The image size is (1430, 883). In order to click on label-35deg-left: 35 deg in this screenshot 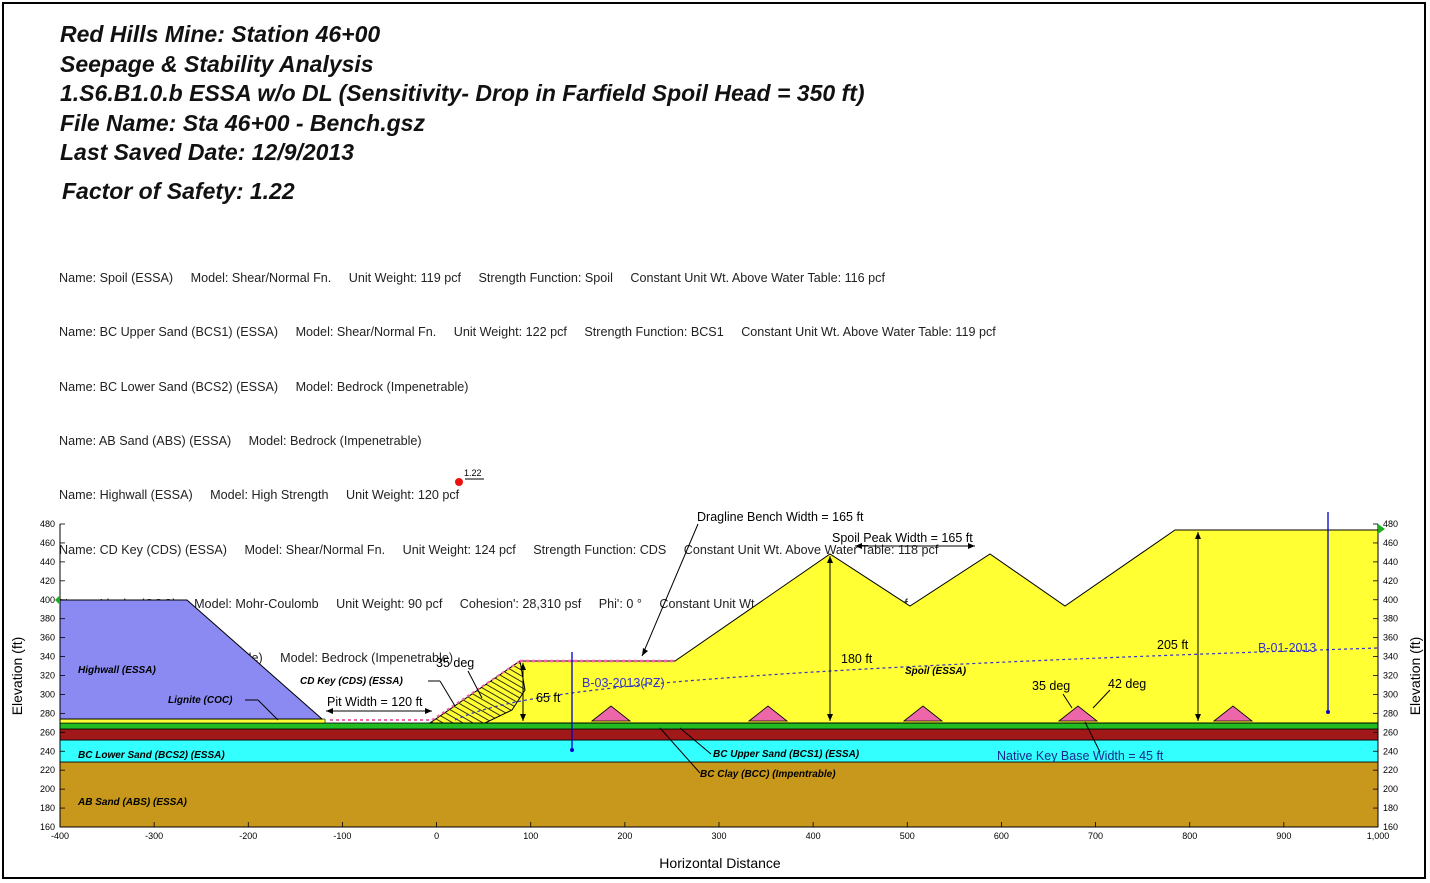, I will do `click(455, 663)`.